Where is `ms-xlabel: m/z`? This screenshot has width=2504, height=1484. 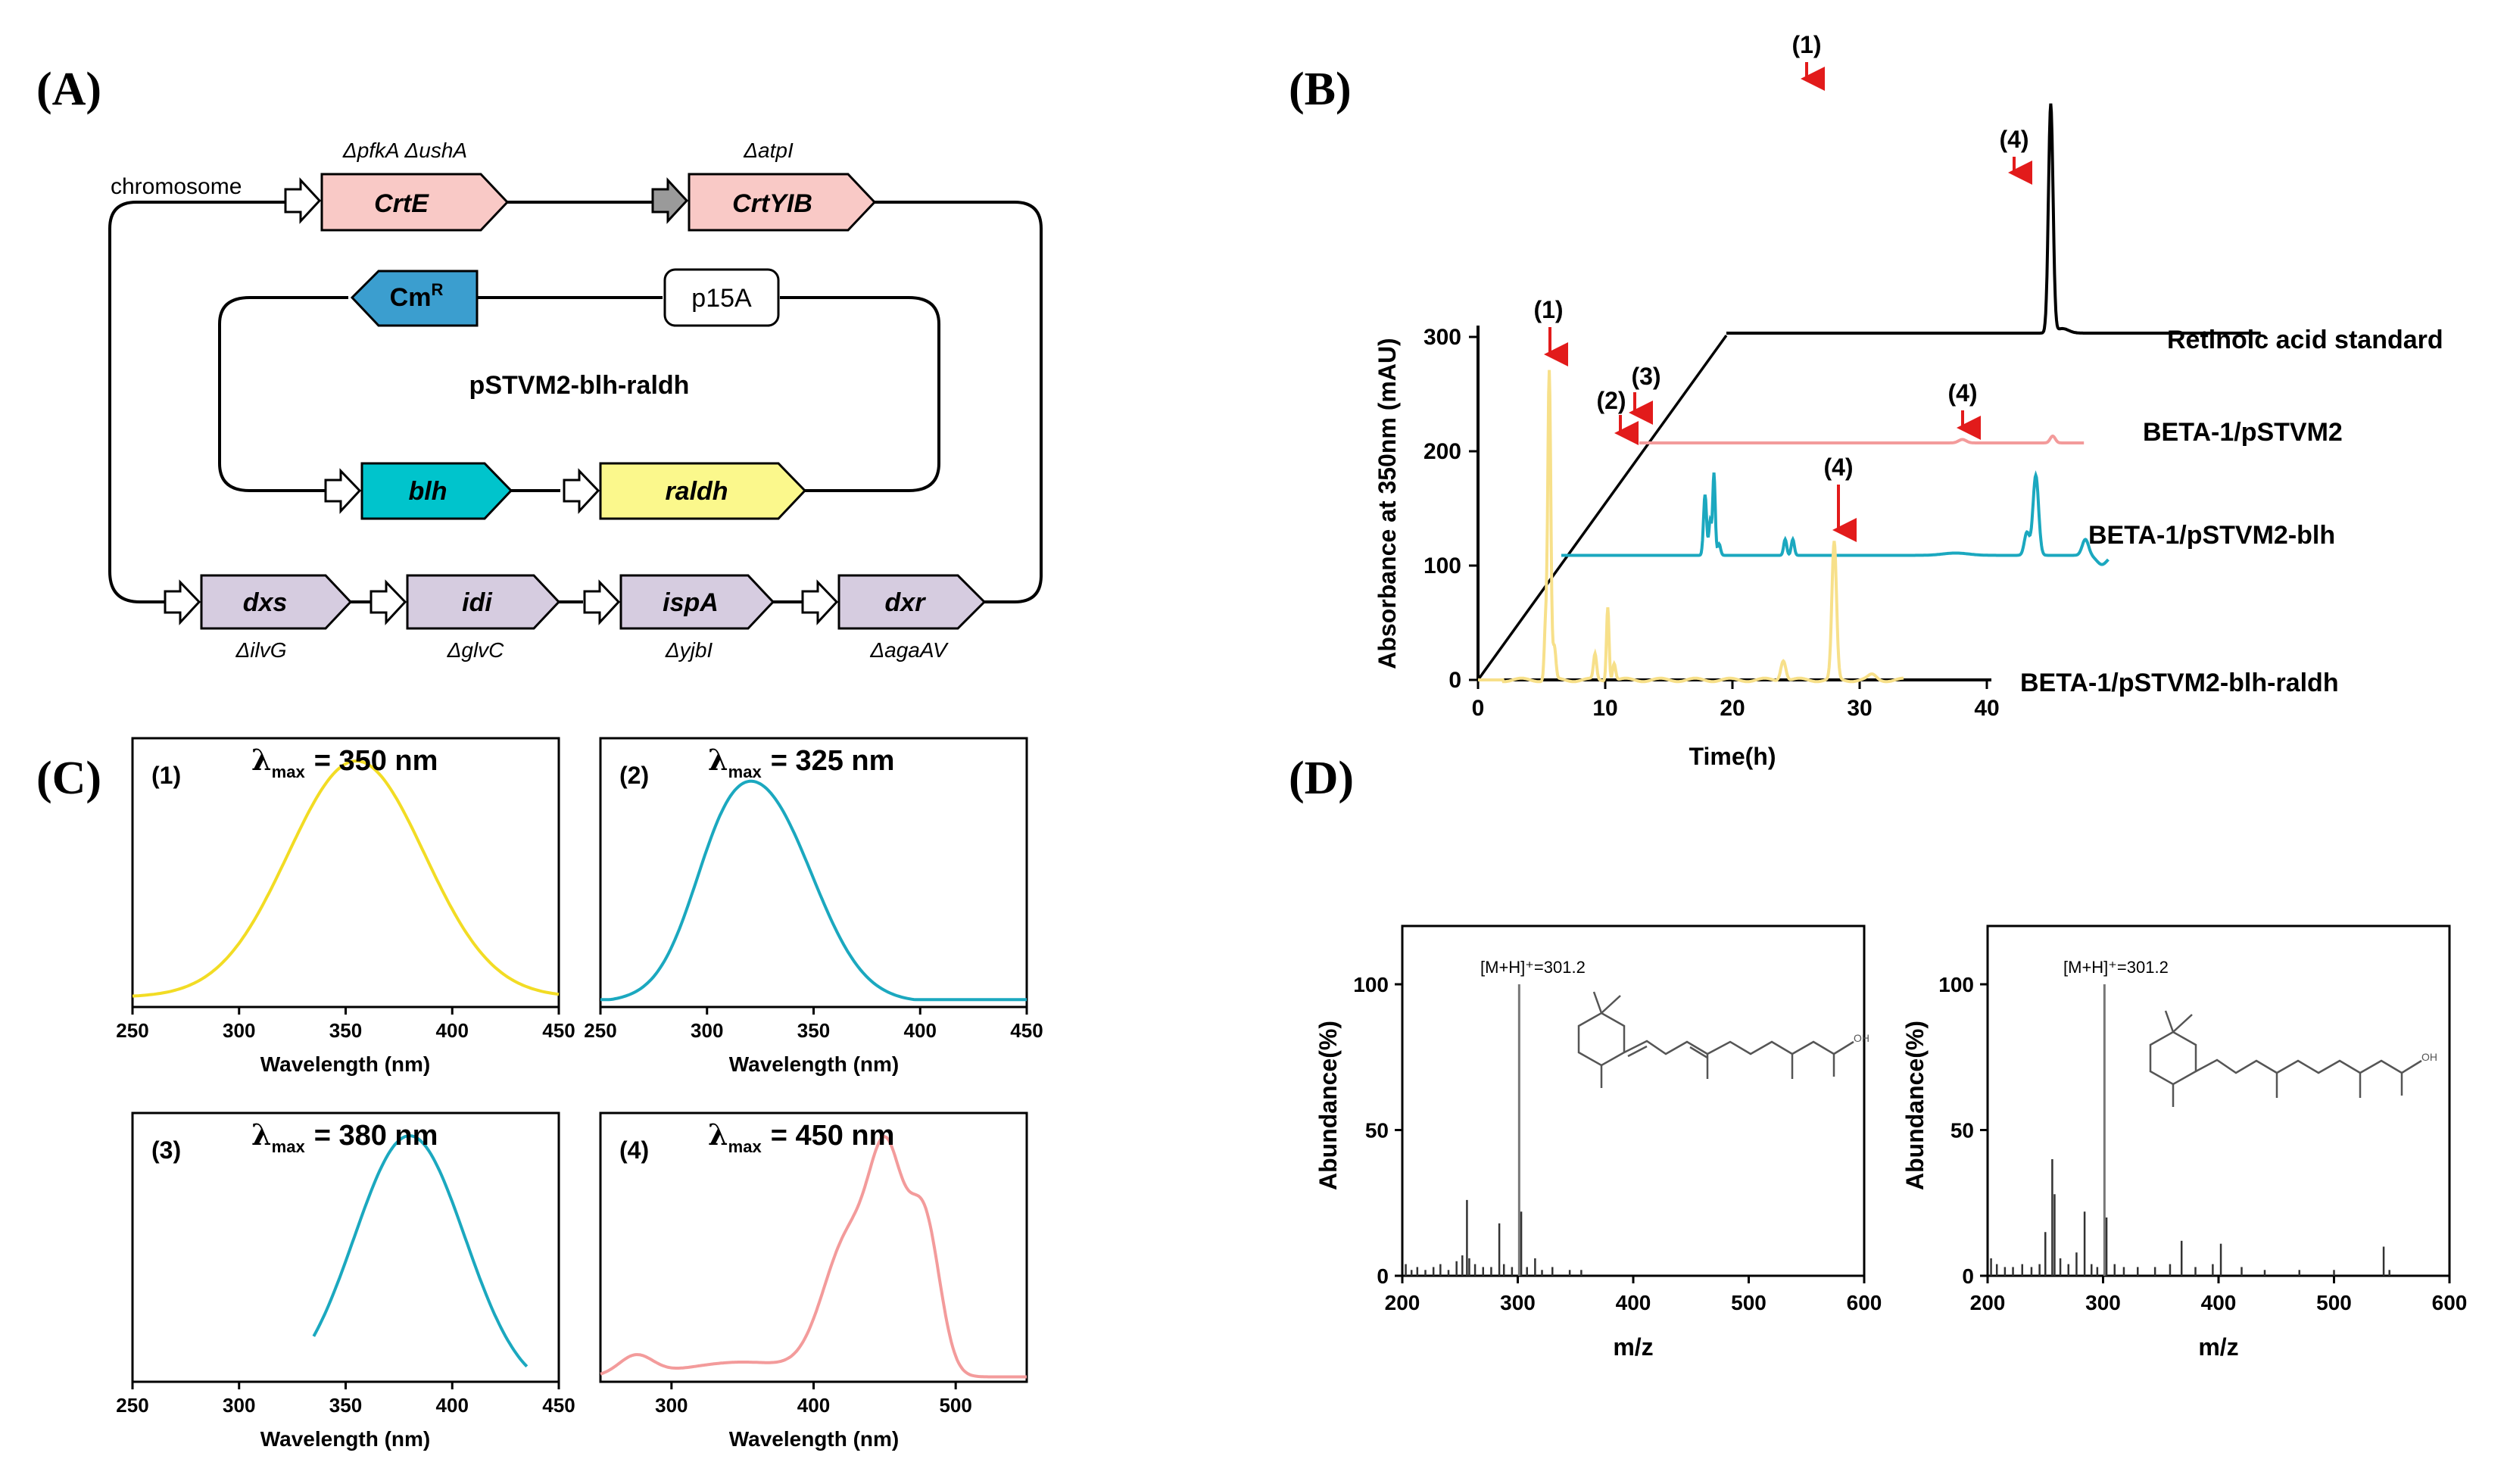
ms-xlabel: m/z is located at coordinates (1633, 1347).